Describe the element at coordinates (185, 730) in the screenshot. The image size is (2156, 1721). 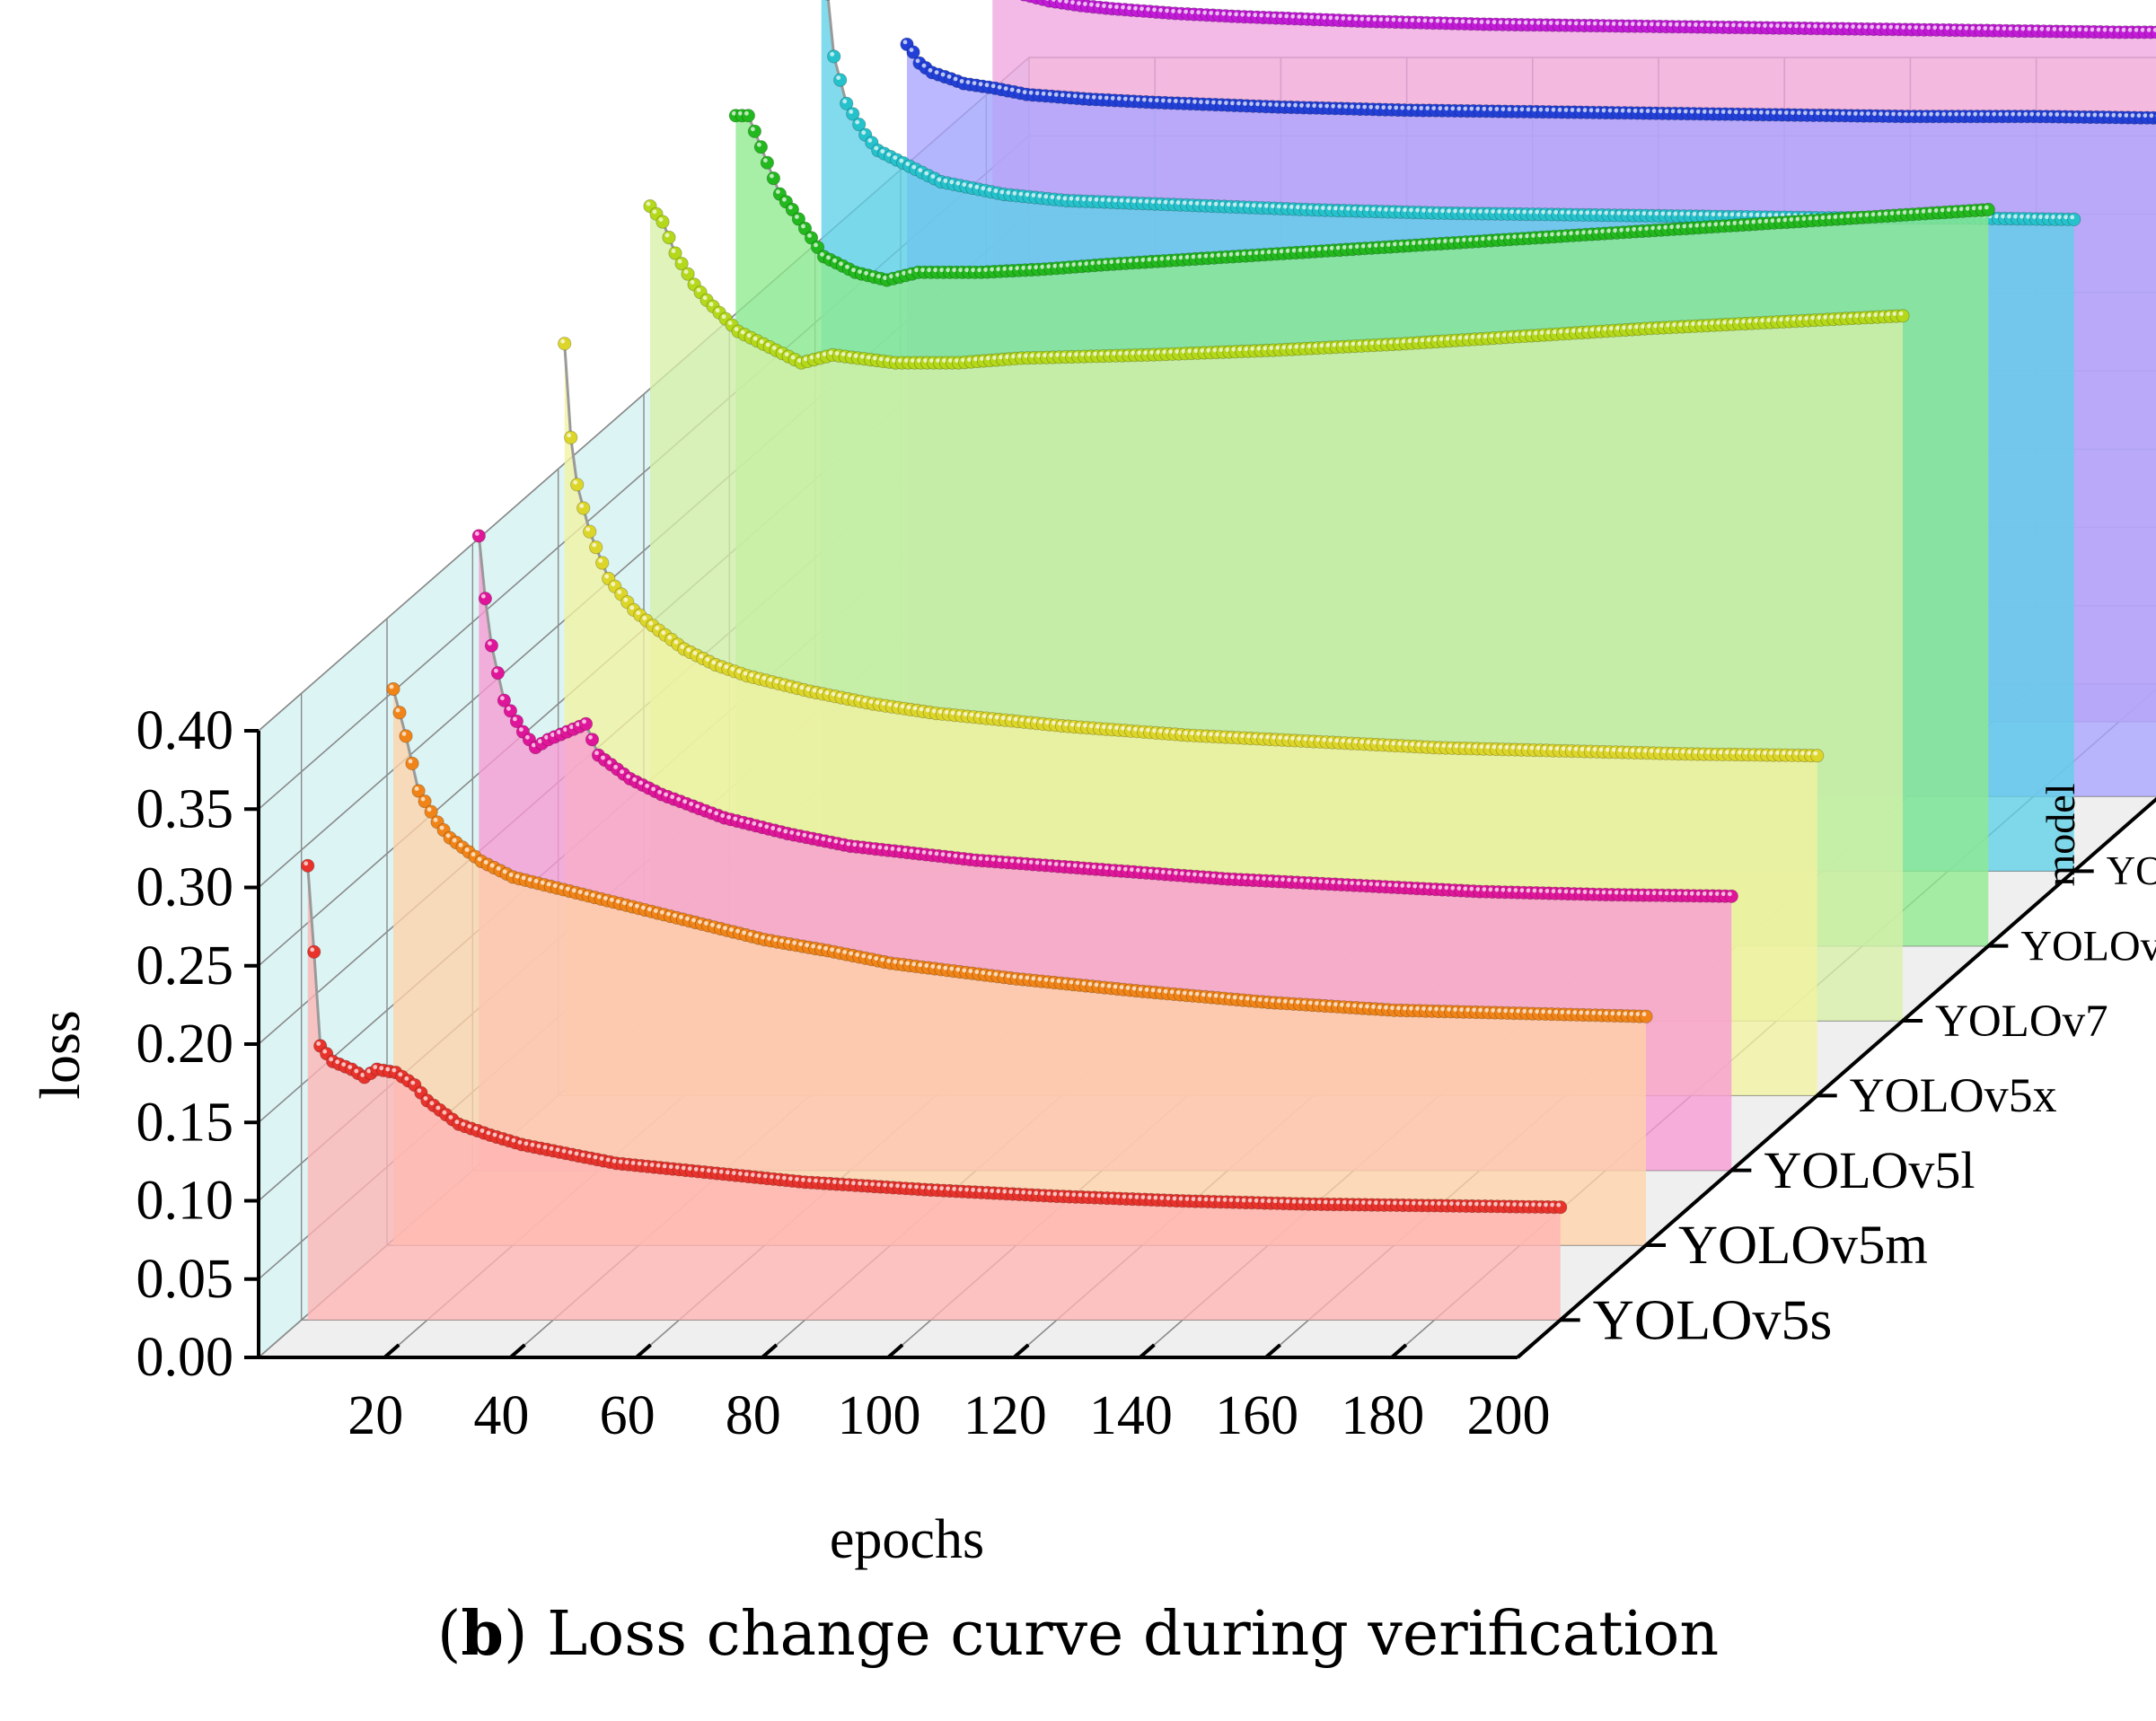
I see `y-tick-label: 0.40` at that location.